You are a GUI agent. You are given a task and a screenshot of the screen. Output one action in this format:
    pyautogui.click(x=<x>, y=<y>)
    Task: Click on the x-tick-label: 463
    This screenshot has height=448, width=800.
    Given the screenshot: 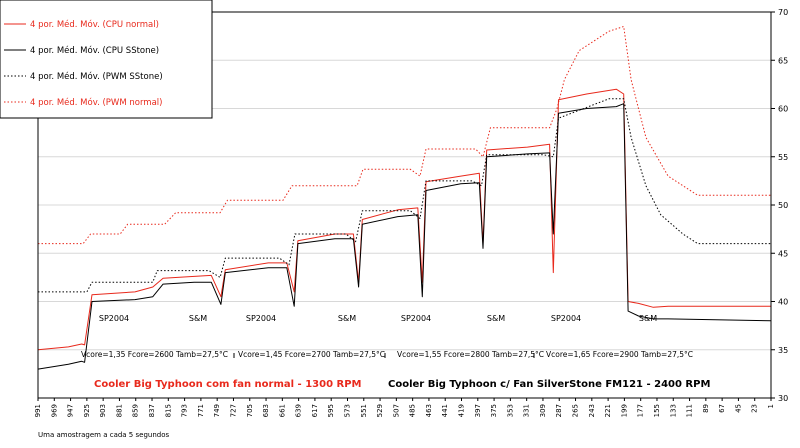 What is the action you would take?
    pyautogui.click(x=429, y=410)
    